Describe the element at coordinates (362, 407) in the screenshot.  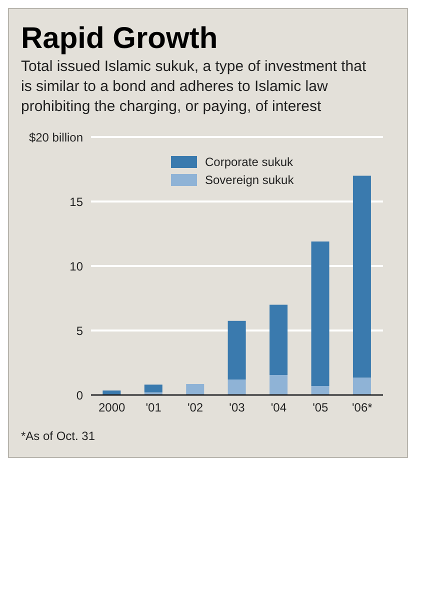
I see `x-tick-label: '06*` at that location.